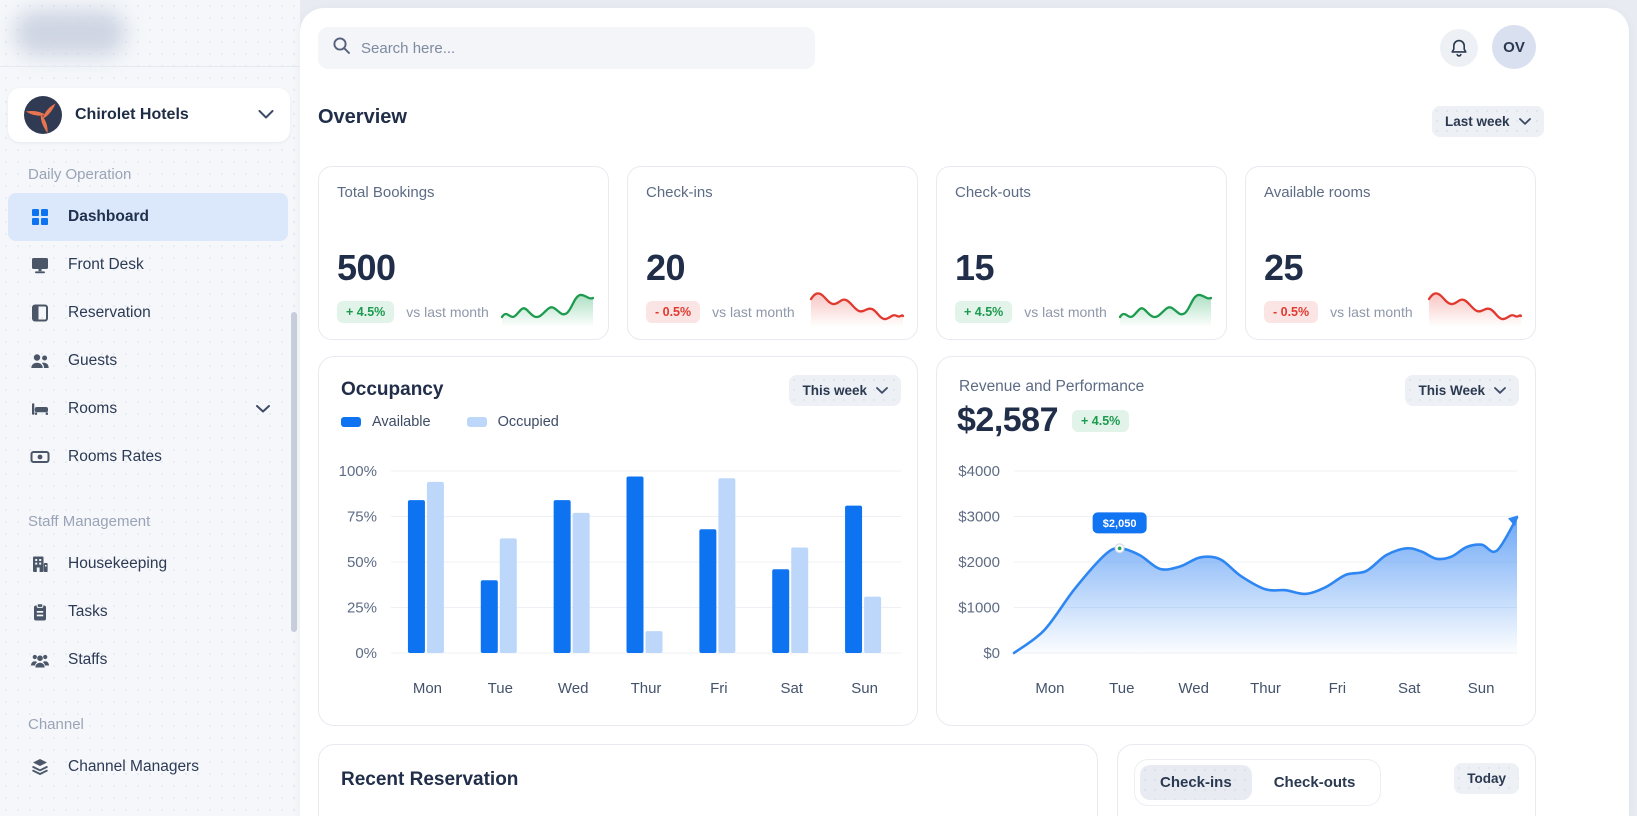  Describe the element at coordinates (89, 521) in the screenshot. I see `section-label-staff-management: Staff Management` at that location.